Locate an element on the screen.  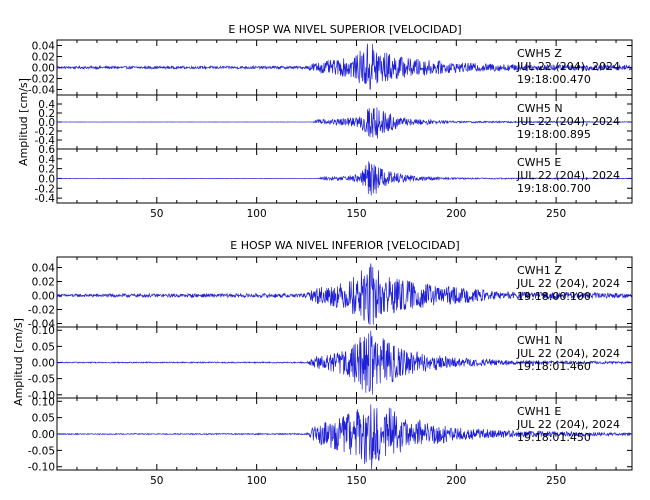
time-label: 19:18:00.470 is located at coordinates (554, 79).